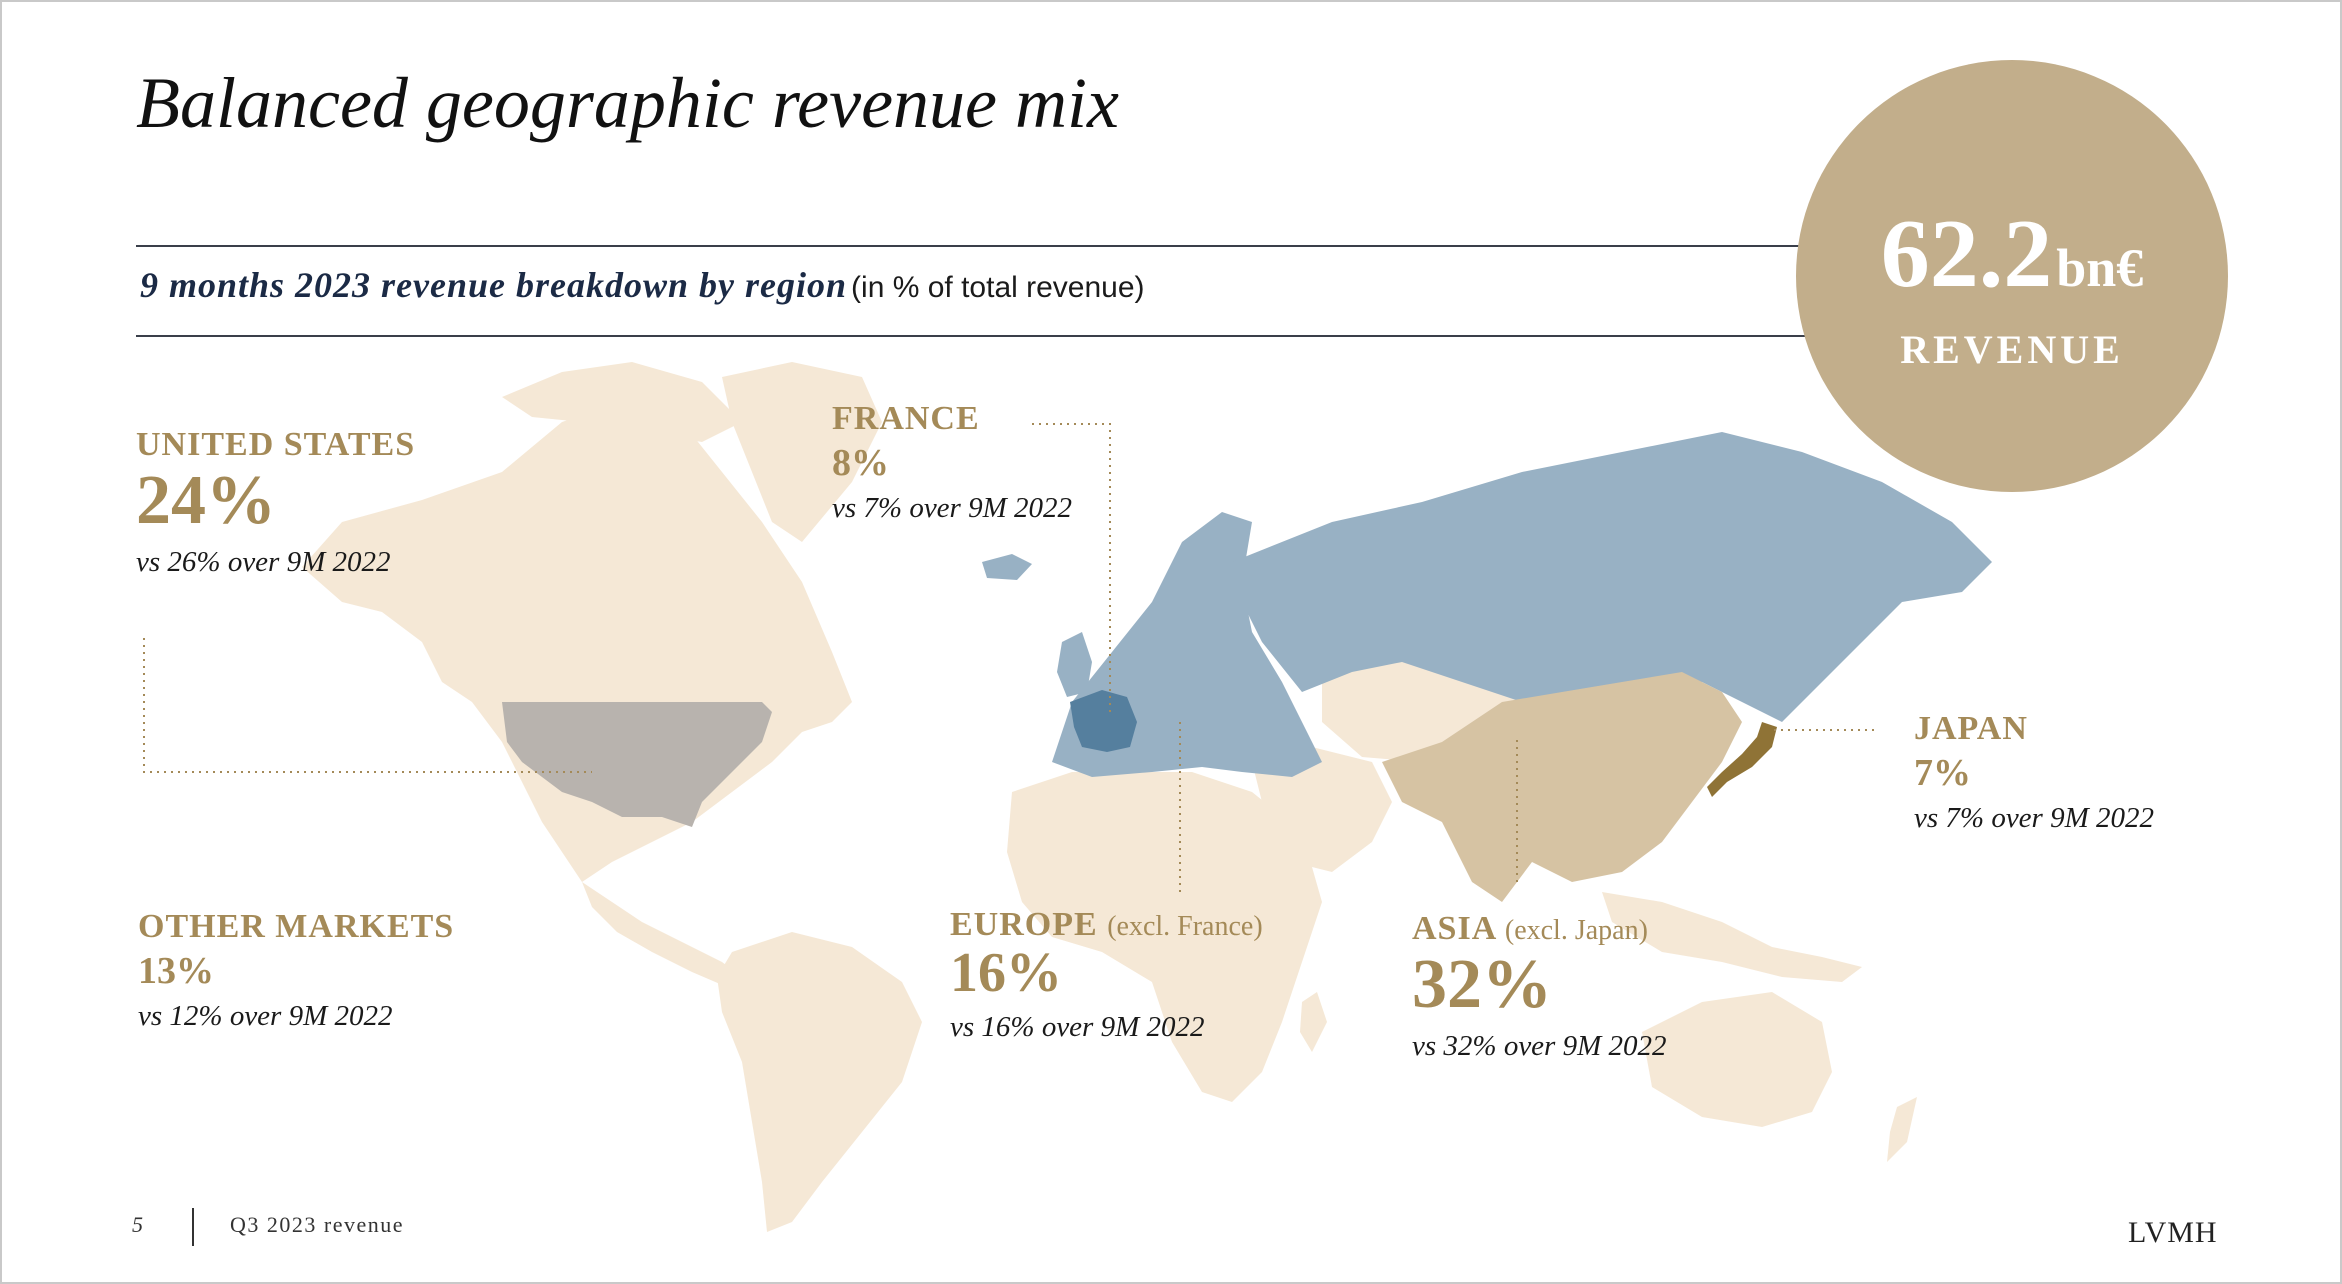  What do you see at coordinates (2034, 772) in the screenshot?
I see `region-label-japan: JAPAN 7% vs 7% over 9M 2022` at bounding box center [2034, 772].